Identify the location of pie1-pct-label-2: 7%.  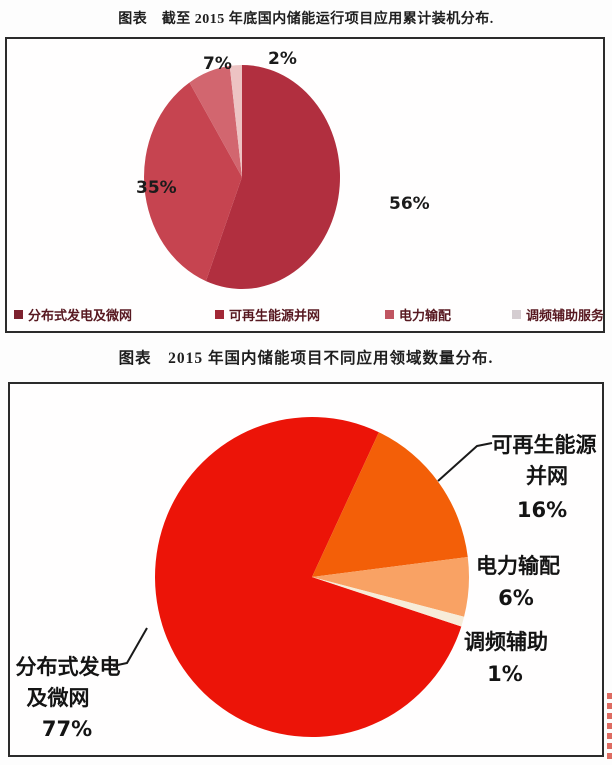
(217, 64).